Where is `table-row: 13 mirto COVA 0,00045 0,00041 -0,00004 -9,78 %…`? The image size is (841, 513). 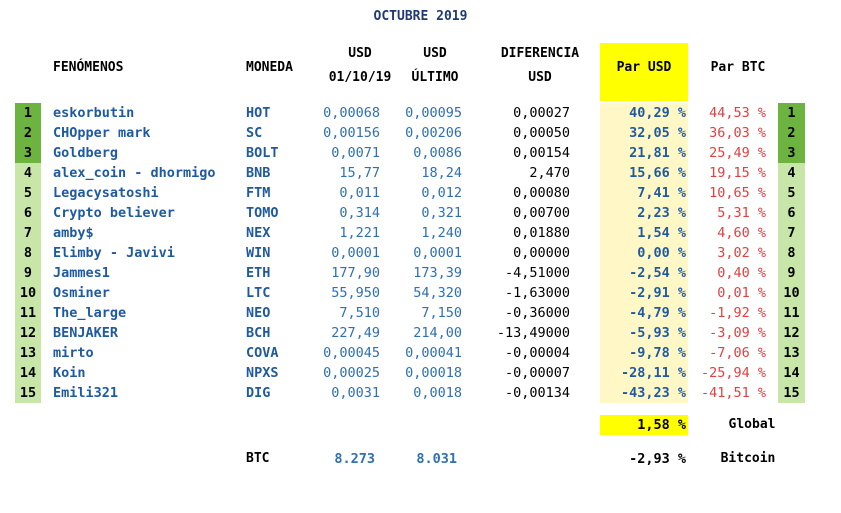 table-row: 13 mirto COVA 0,00045 0,00041 -0,00004 -9,78 %… is located at coordinates (420, 353).